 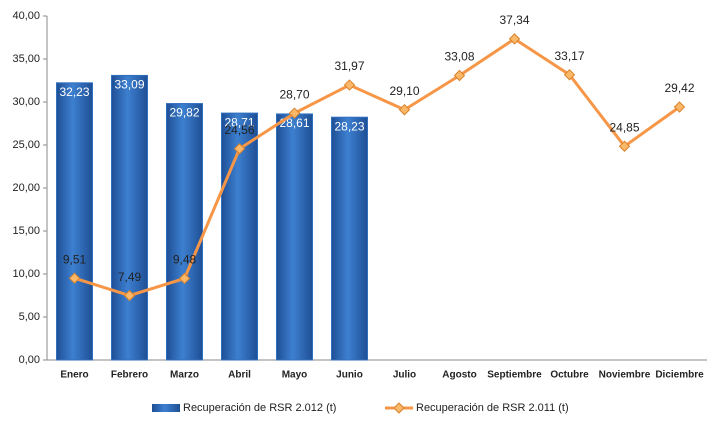 I want to click on bar-value-label: 29,82, so click(x=184, y=113).